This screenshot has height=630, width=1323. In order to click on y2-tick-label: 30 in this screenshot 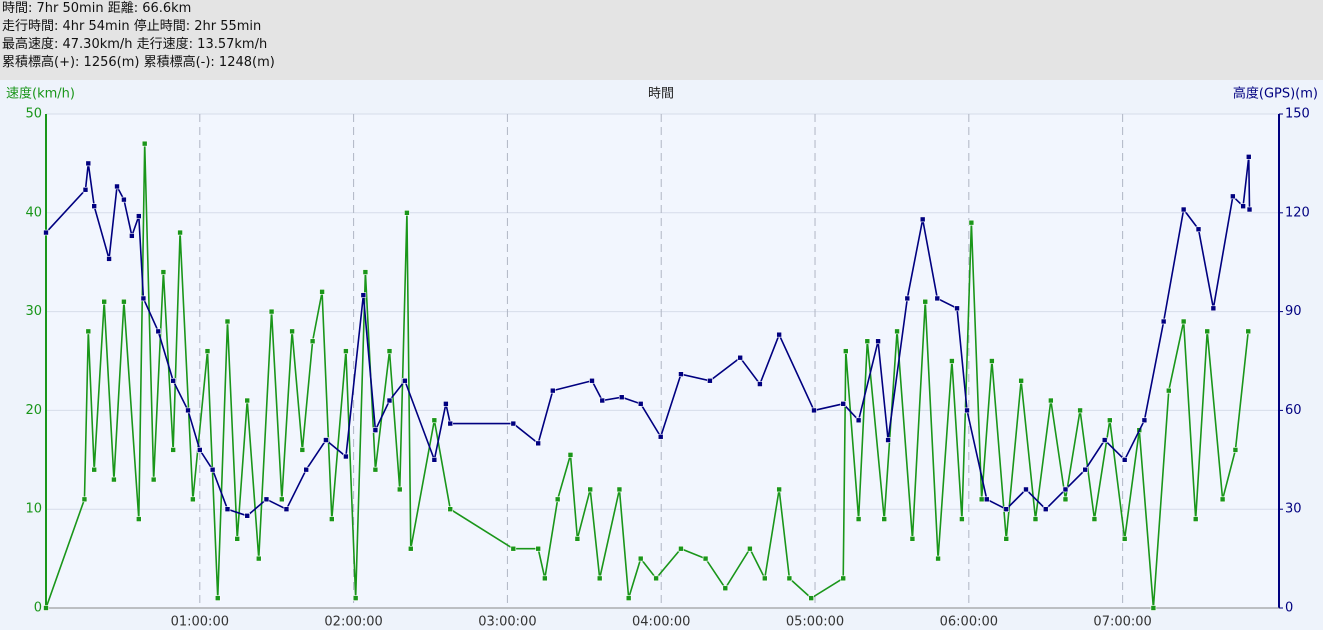, I will do `click(1293, 509)`.